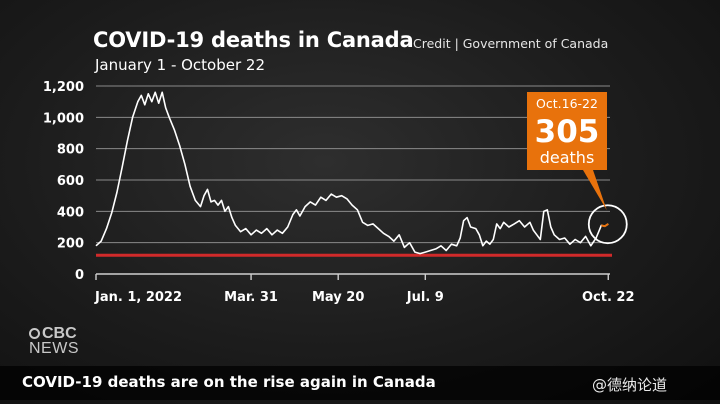 This screenshot has height=404, width=720. Describe the element at coordinates (630, 385) in the screenshot. I see `watermark: @德纳论道` at that location.